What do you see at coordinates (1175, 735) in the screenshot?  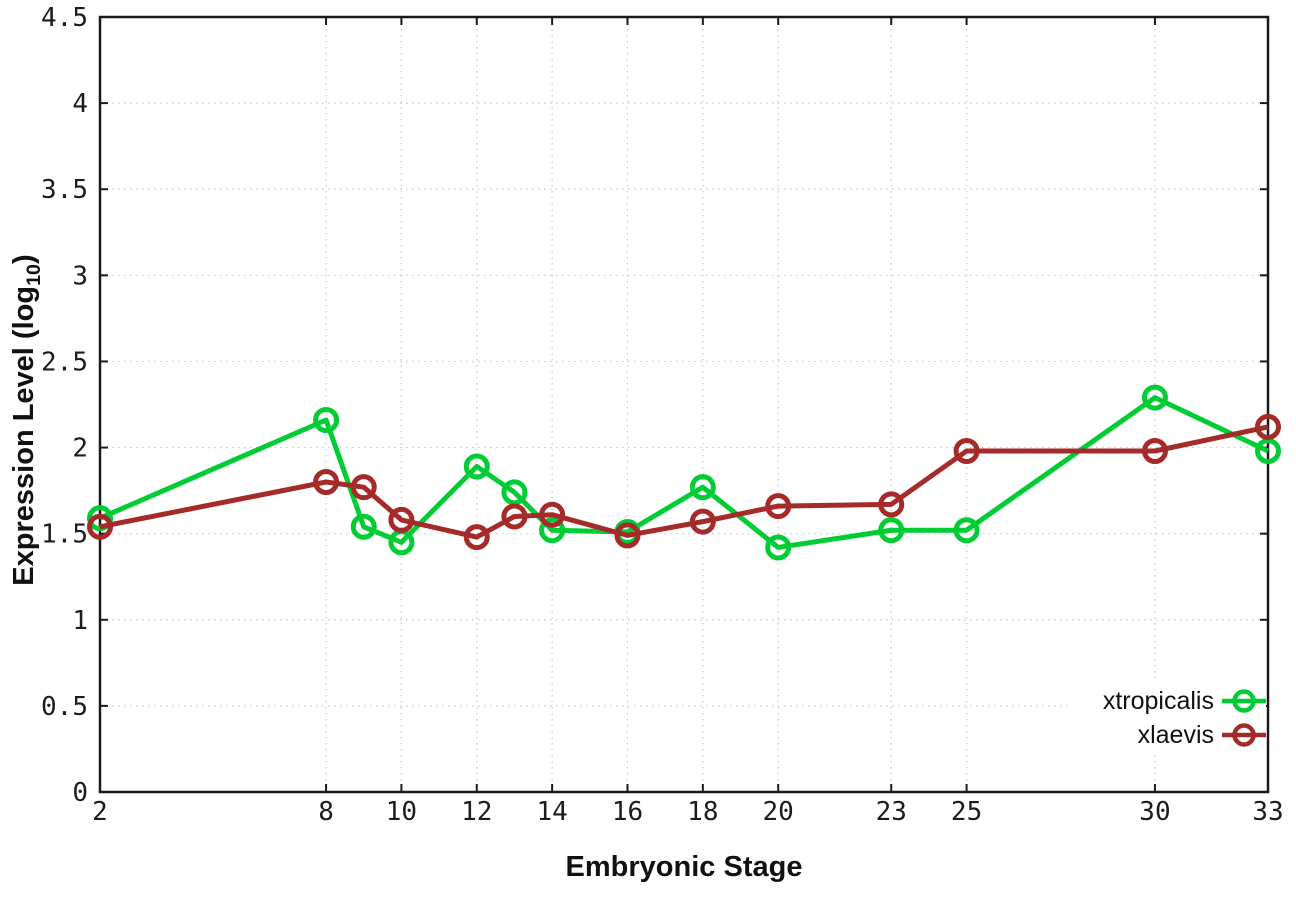 I see `legend-label-xlaevis: xlaevis` at bounding box center [1175, 735].